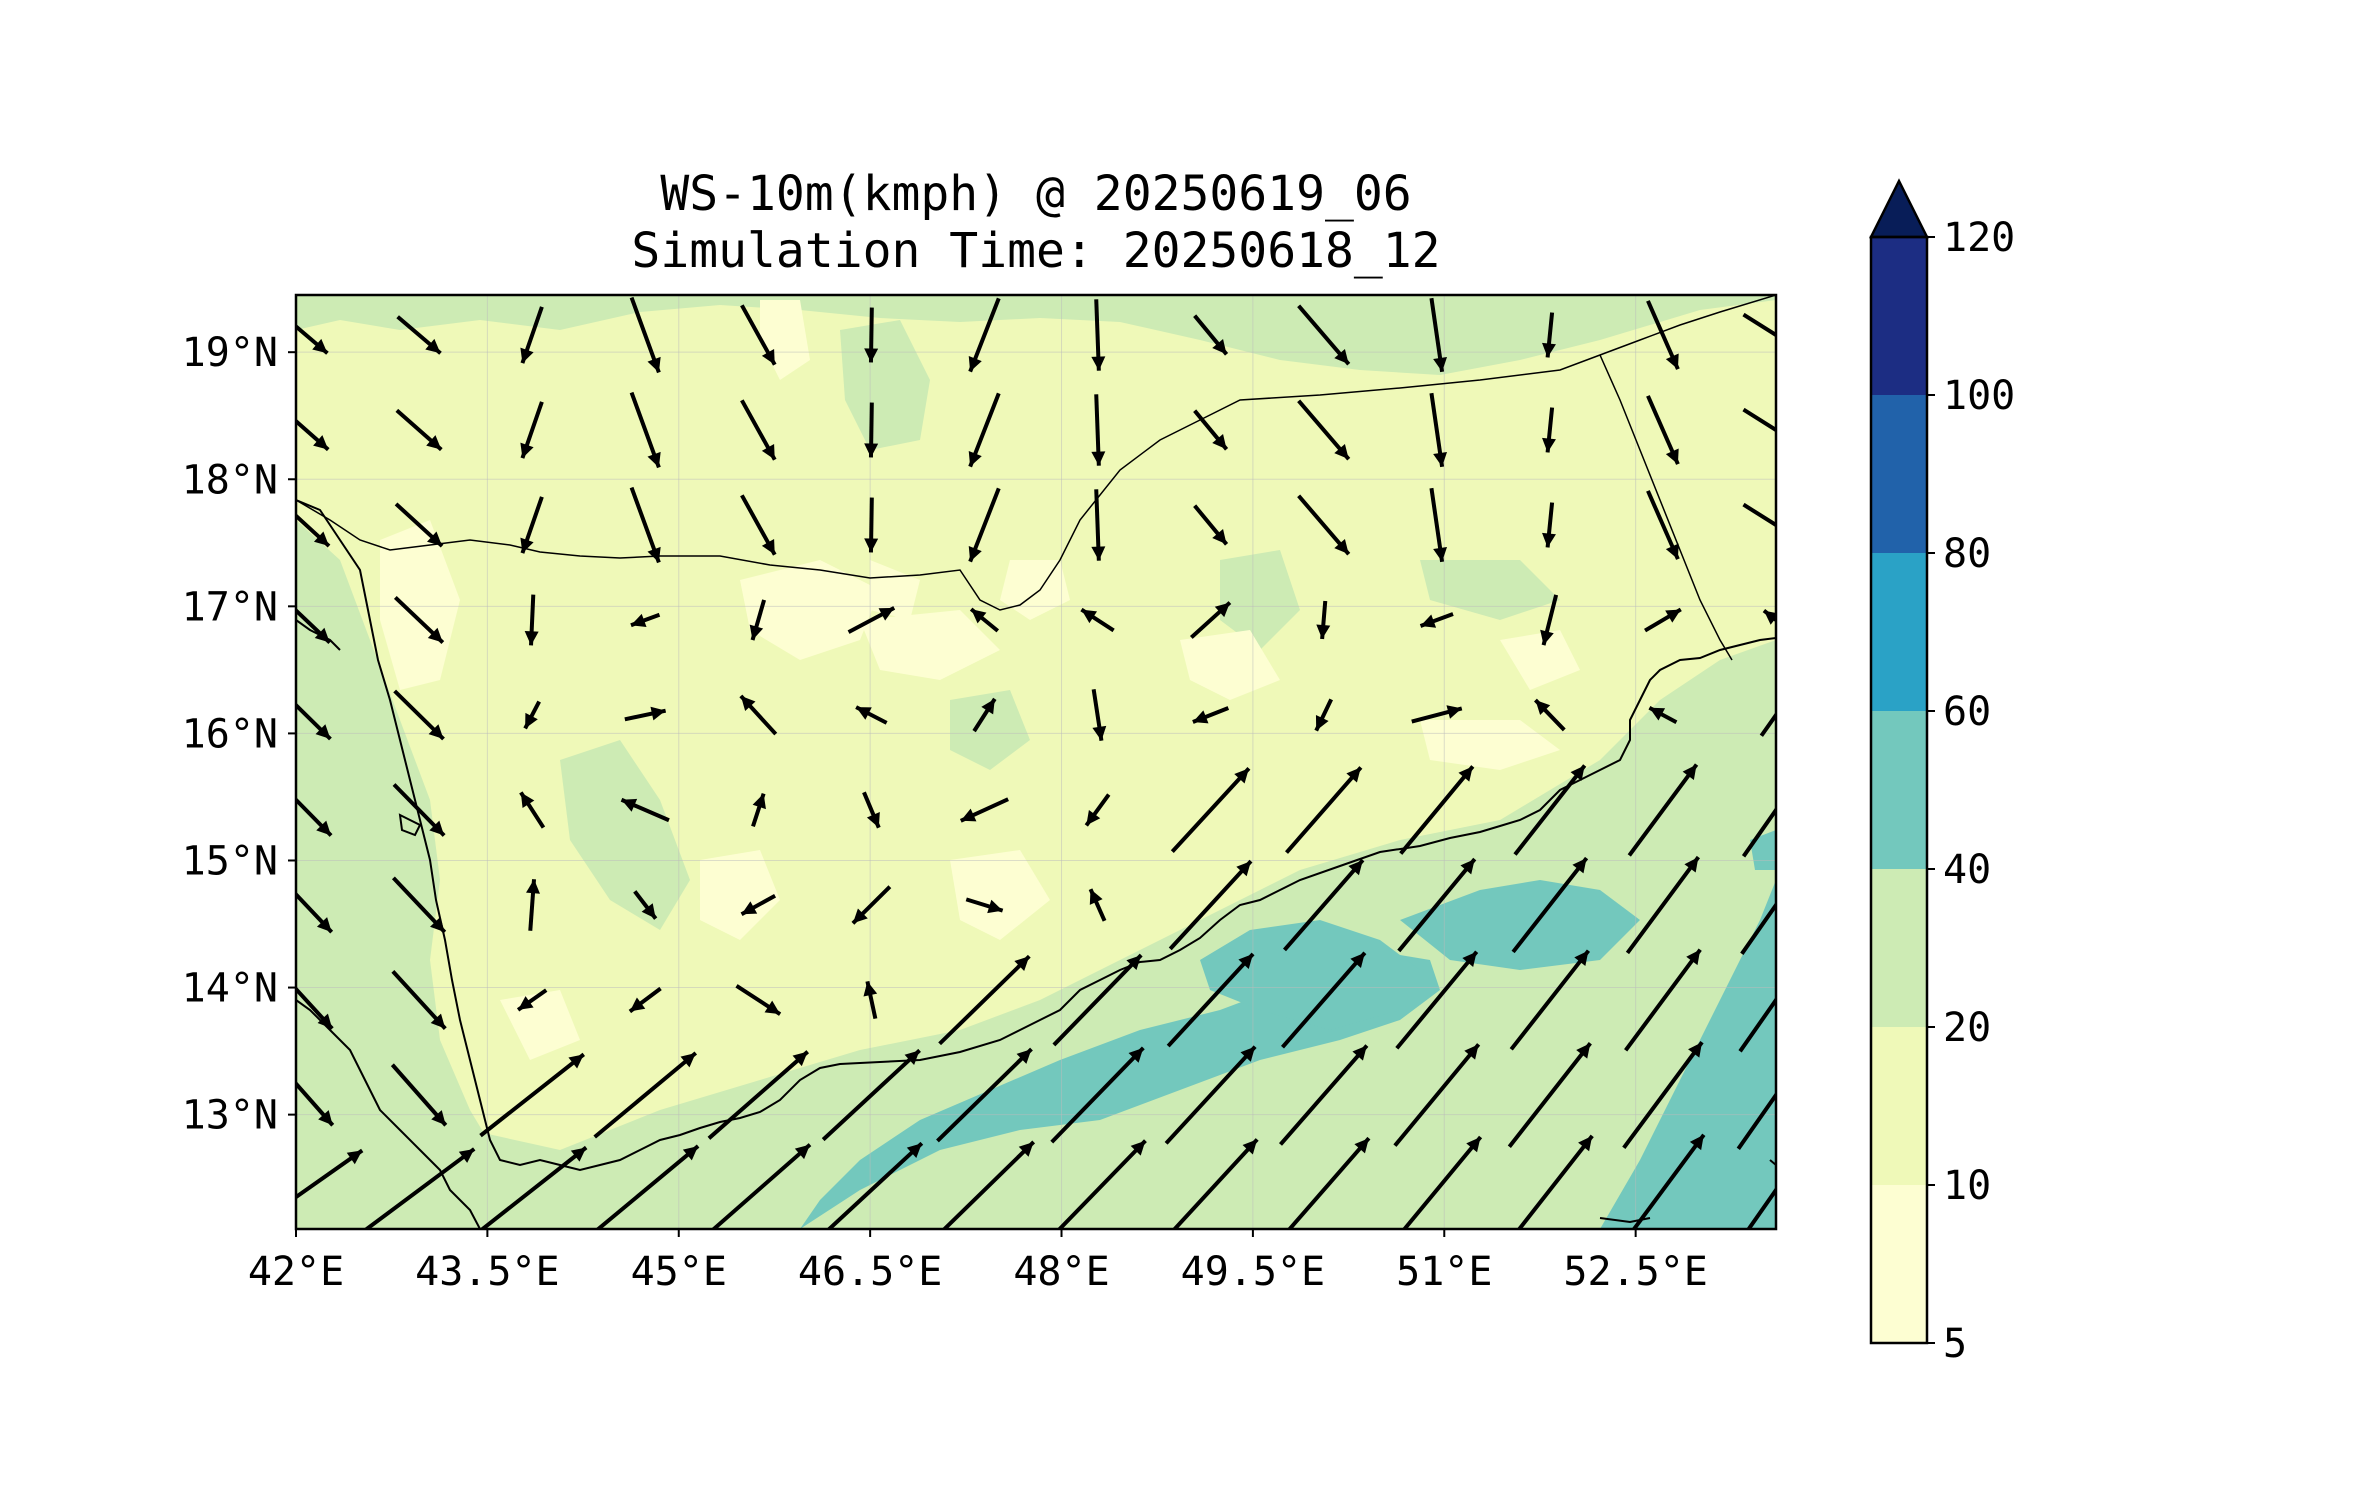 The height and width of the screenshot is (1500, 2371). What do you see at coordinates (296, 1272) in the screenshot?
I see `x-tick-label: 42°E` at bounding box center [296, 1272].